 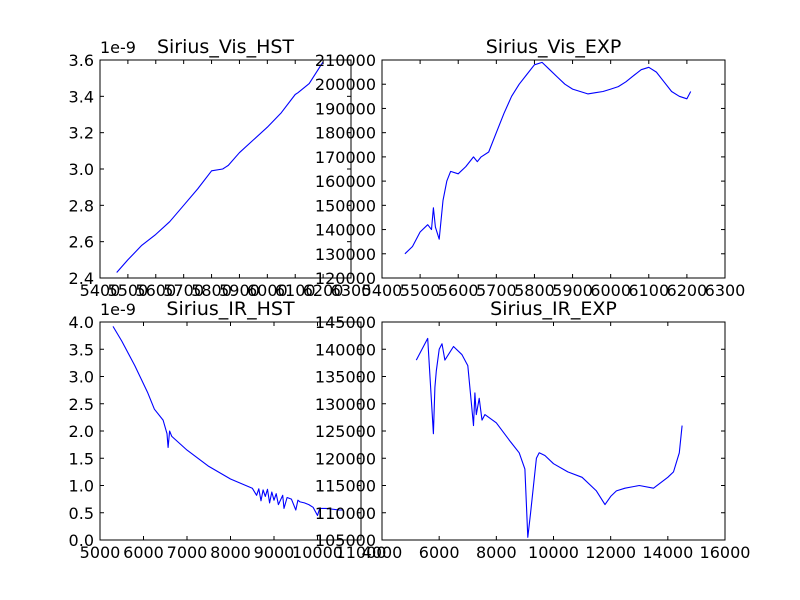 I want to click on y-tick-label-vis-exp: 180000, so click(x=345, y=133).